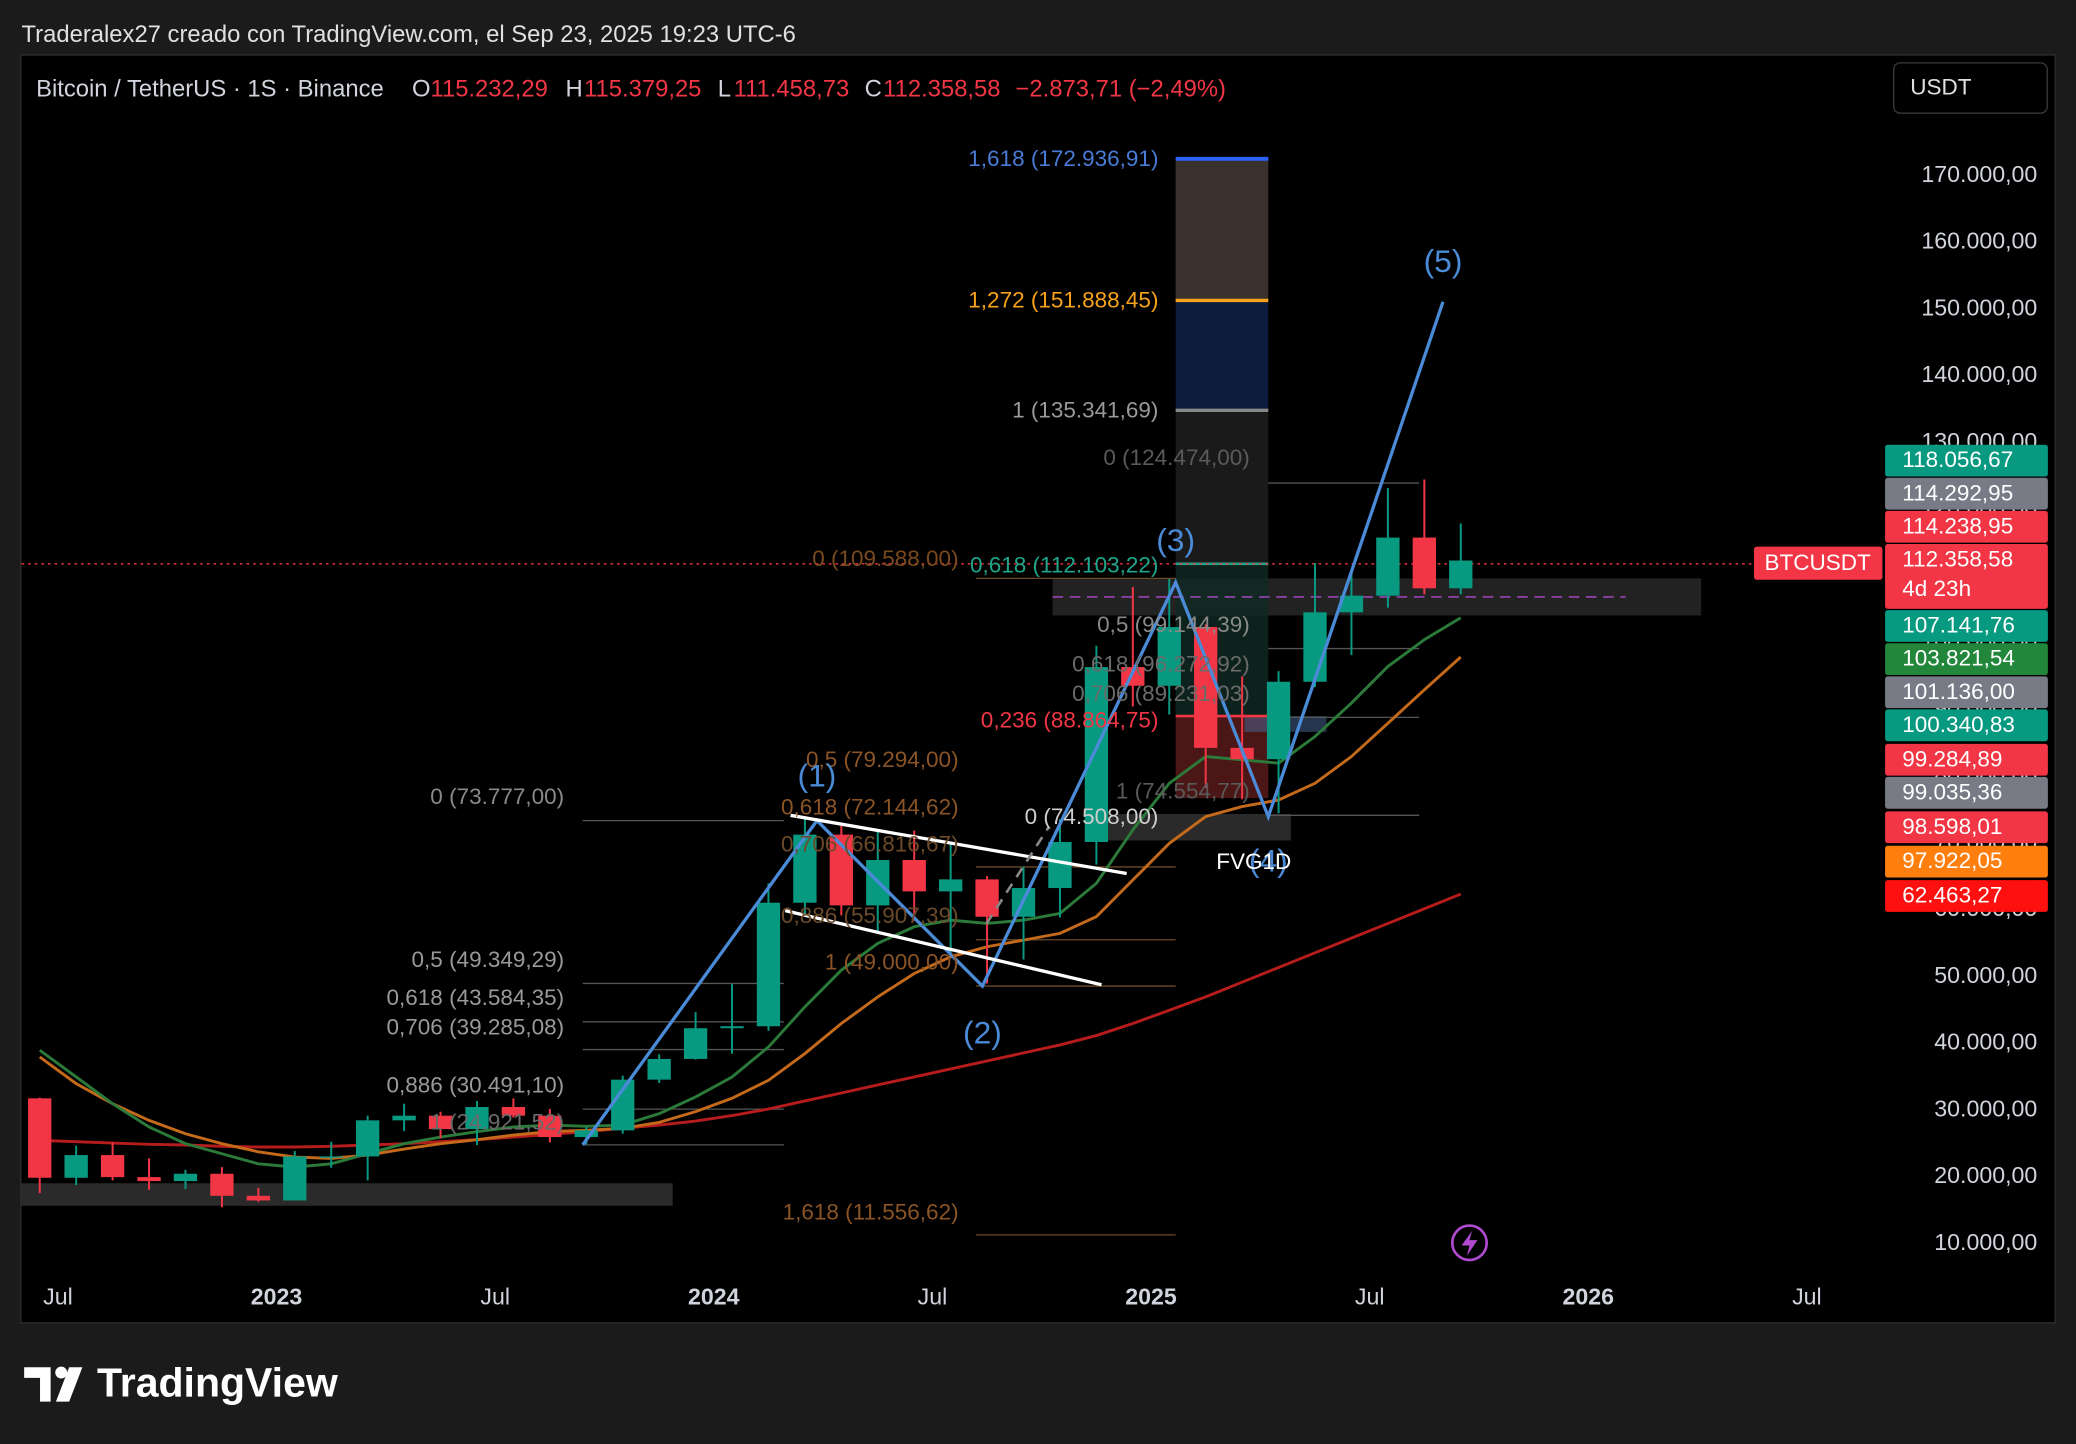  What do you see at coordinates (1985, 1242) in the screenshot?
I see `y-tick-label: 10.000,00` at bounding box center [1985, 1242].